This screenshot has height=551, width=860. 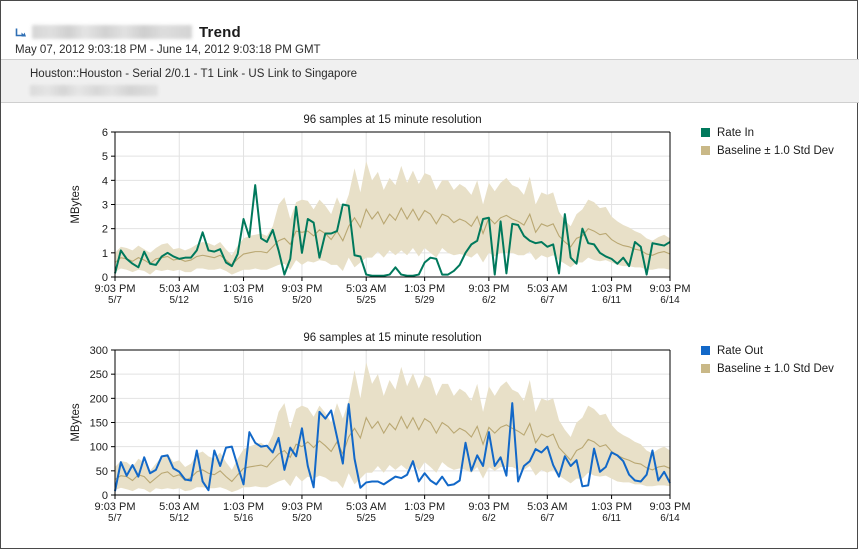 I want to click on legend-label: Rate In, so click(x=736, y=132).